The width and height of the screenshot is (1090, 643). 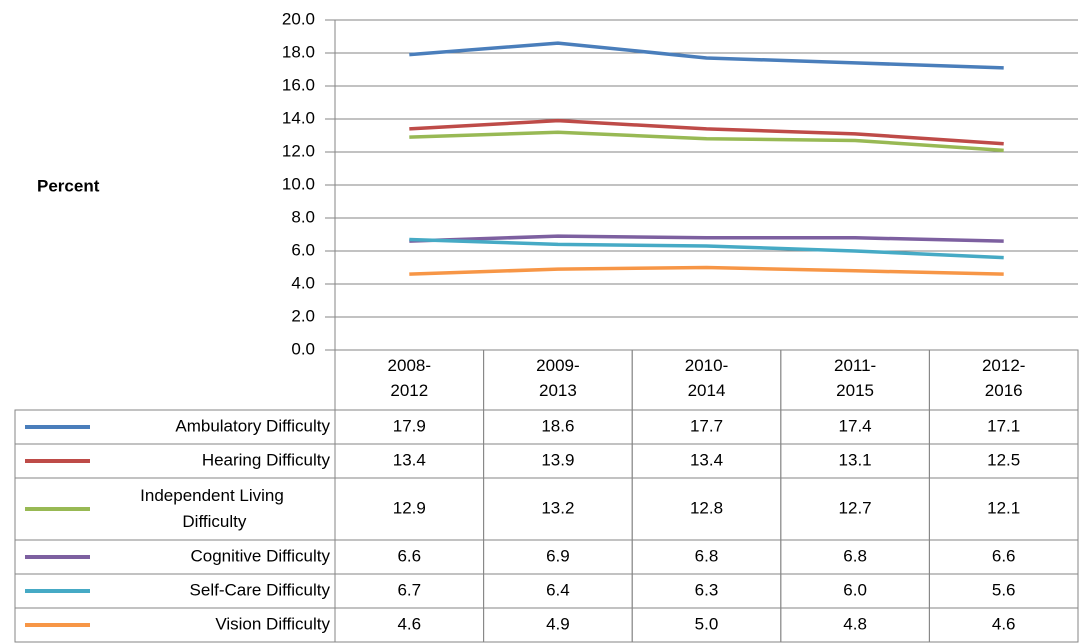 What do you see at coordinates (1003, 378) in the screenshot?
I see `x-tick-label: 2012-2016` at bounding box center [1003, 378].